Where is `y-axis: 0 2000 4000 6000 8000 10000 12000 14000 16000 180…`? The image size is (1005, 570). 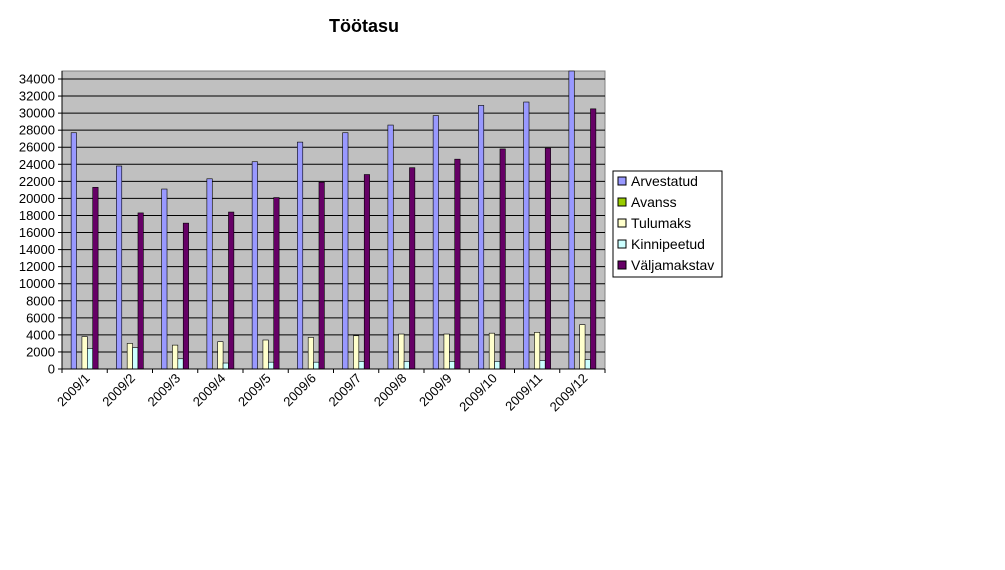 y-axis: 0 2000 4000 6000 8000 10000 12000 14000 16000 180… is located at coordinates (41, 224).